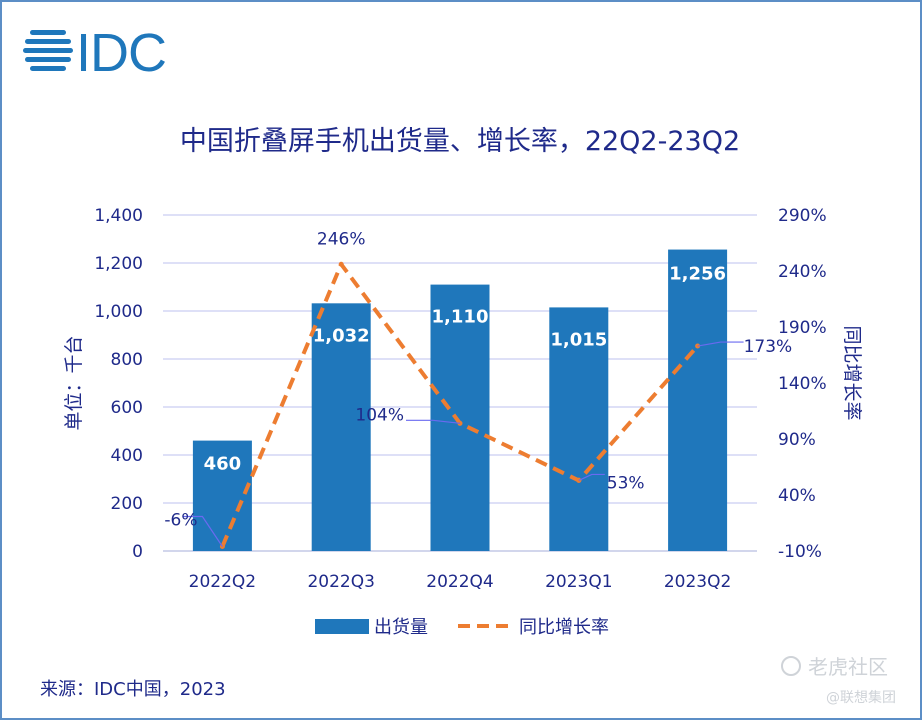 The image size is (922, 720). What do you see at coordinates (838, 680) in the screenshot?
I see `watermark: 老虎社区 @联想集团` at bounding box center [838, 680].